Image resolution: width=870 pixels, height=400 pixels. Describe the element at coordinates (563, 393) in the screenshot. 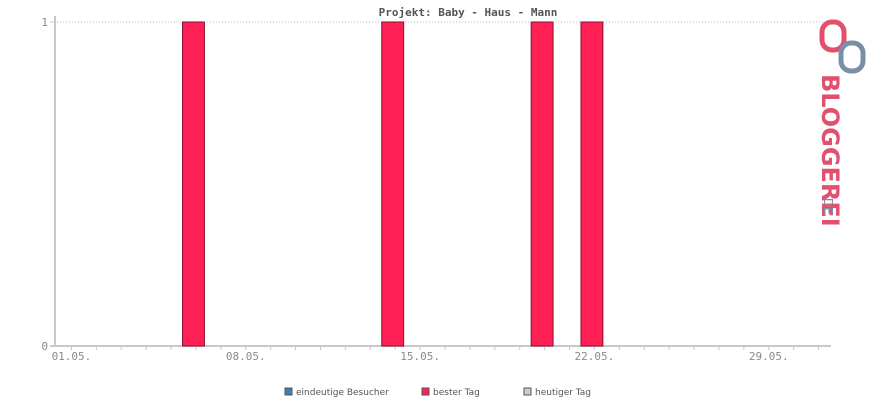

I see `legend-label: heutiger Tag` at that location.